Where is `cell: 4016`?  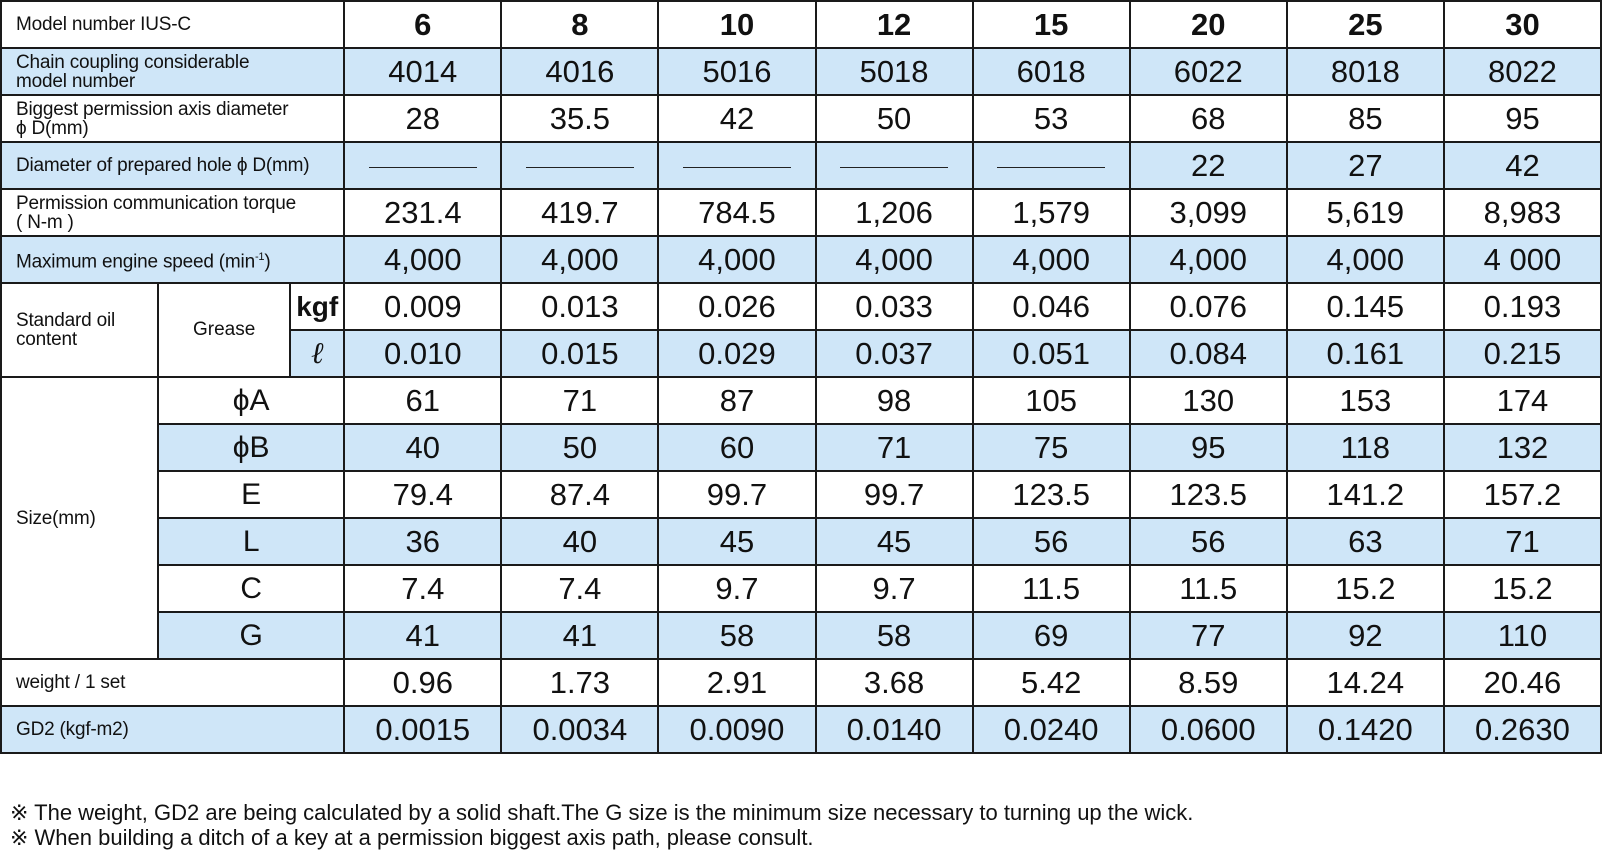
cell: 4016 is located at coordinates (580, 71).